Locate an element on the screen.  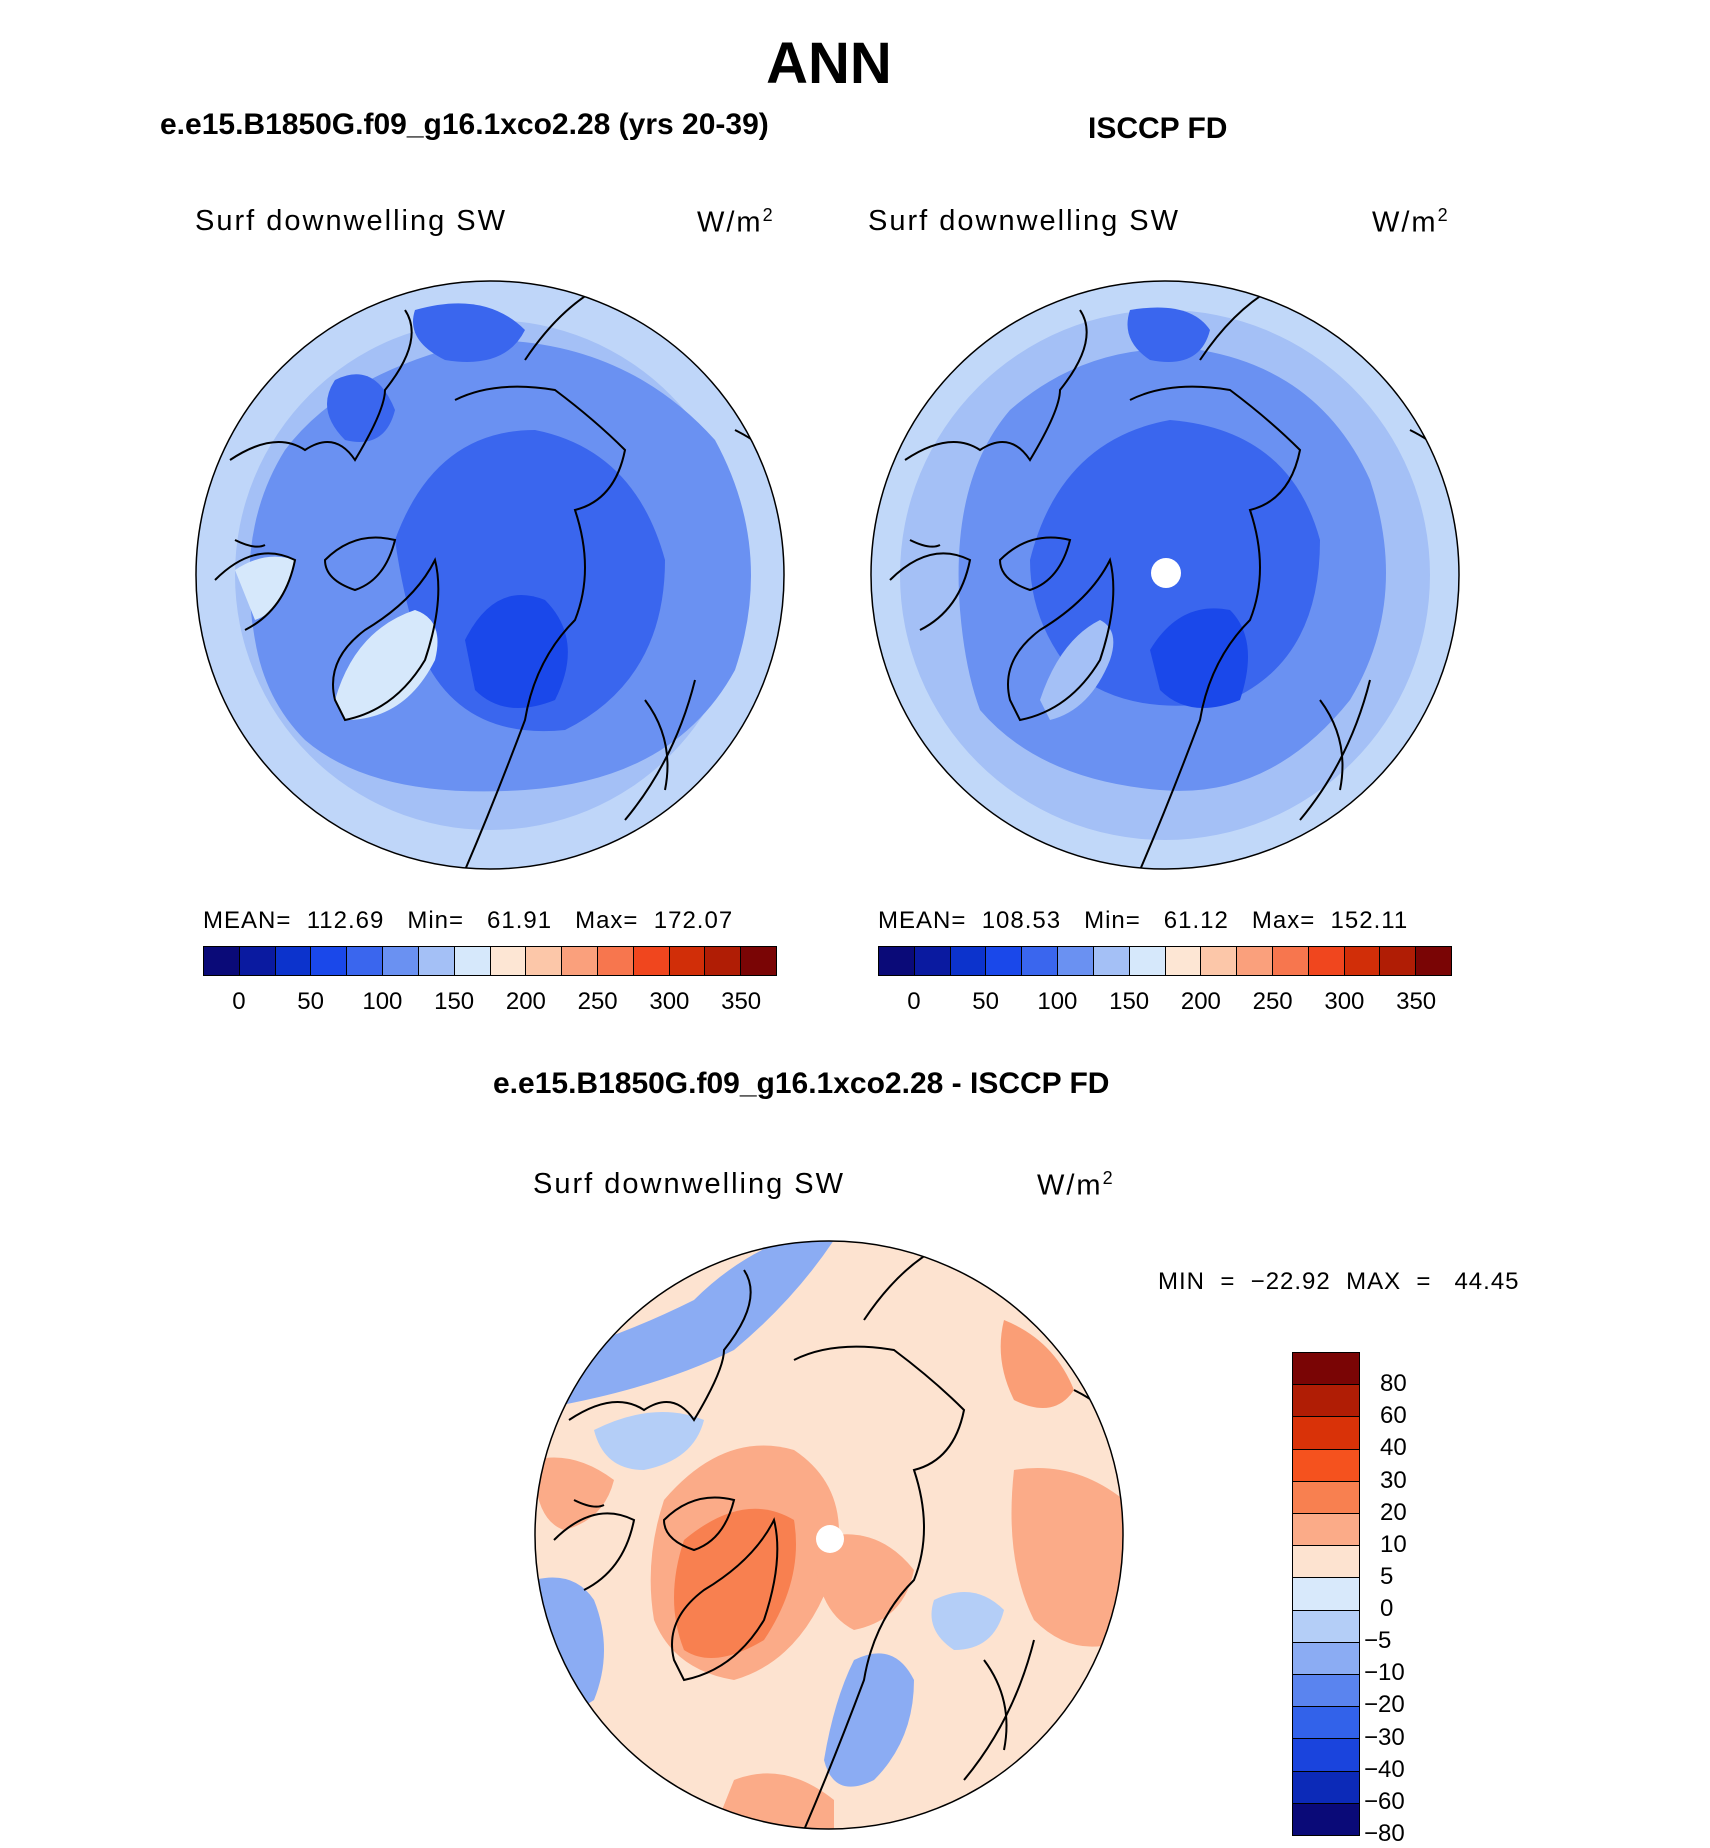
diff-units: W/m2 is located at coordinates (1076, 1185).